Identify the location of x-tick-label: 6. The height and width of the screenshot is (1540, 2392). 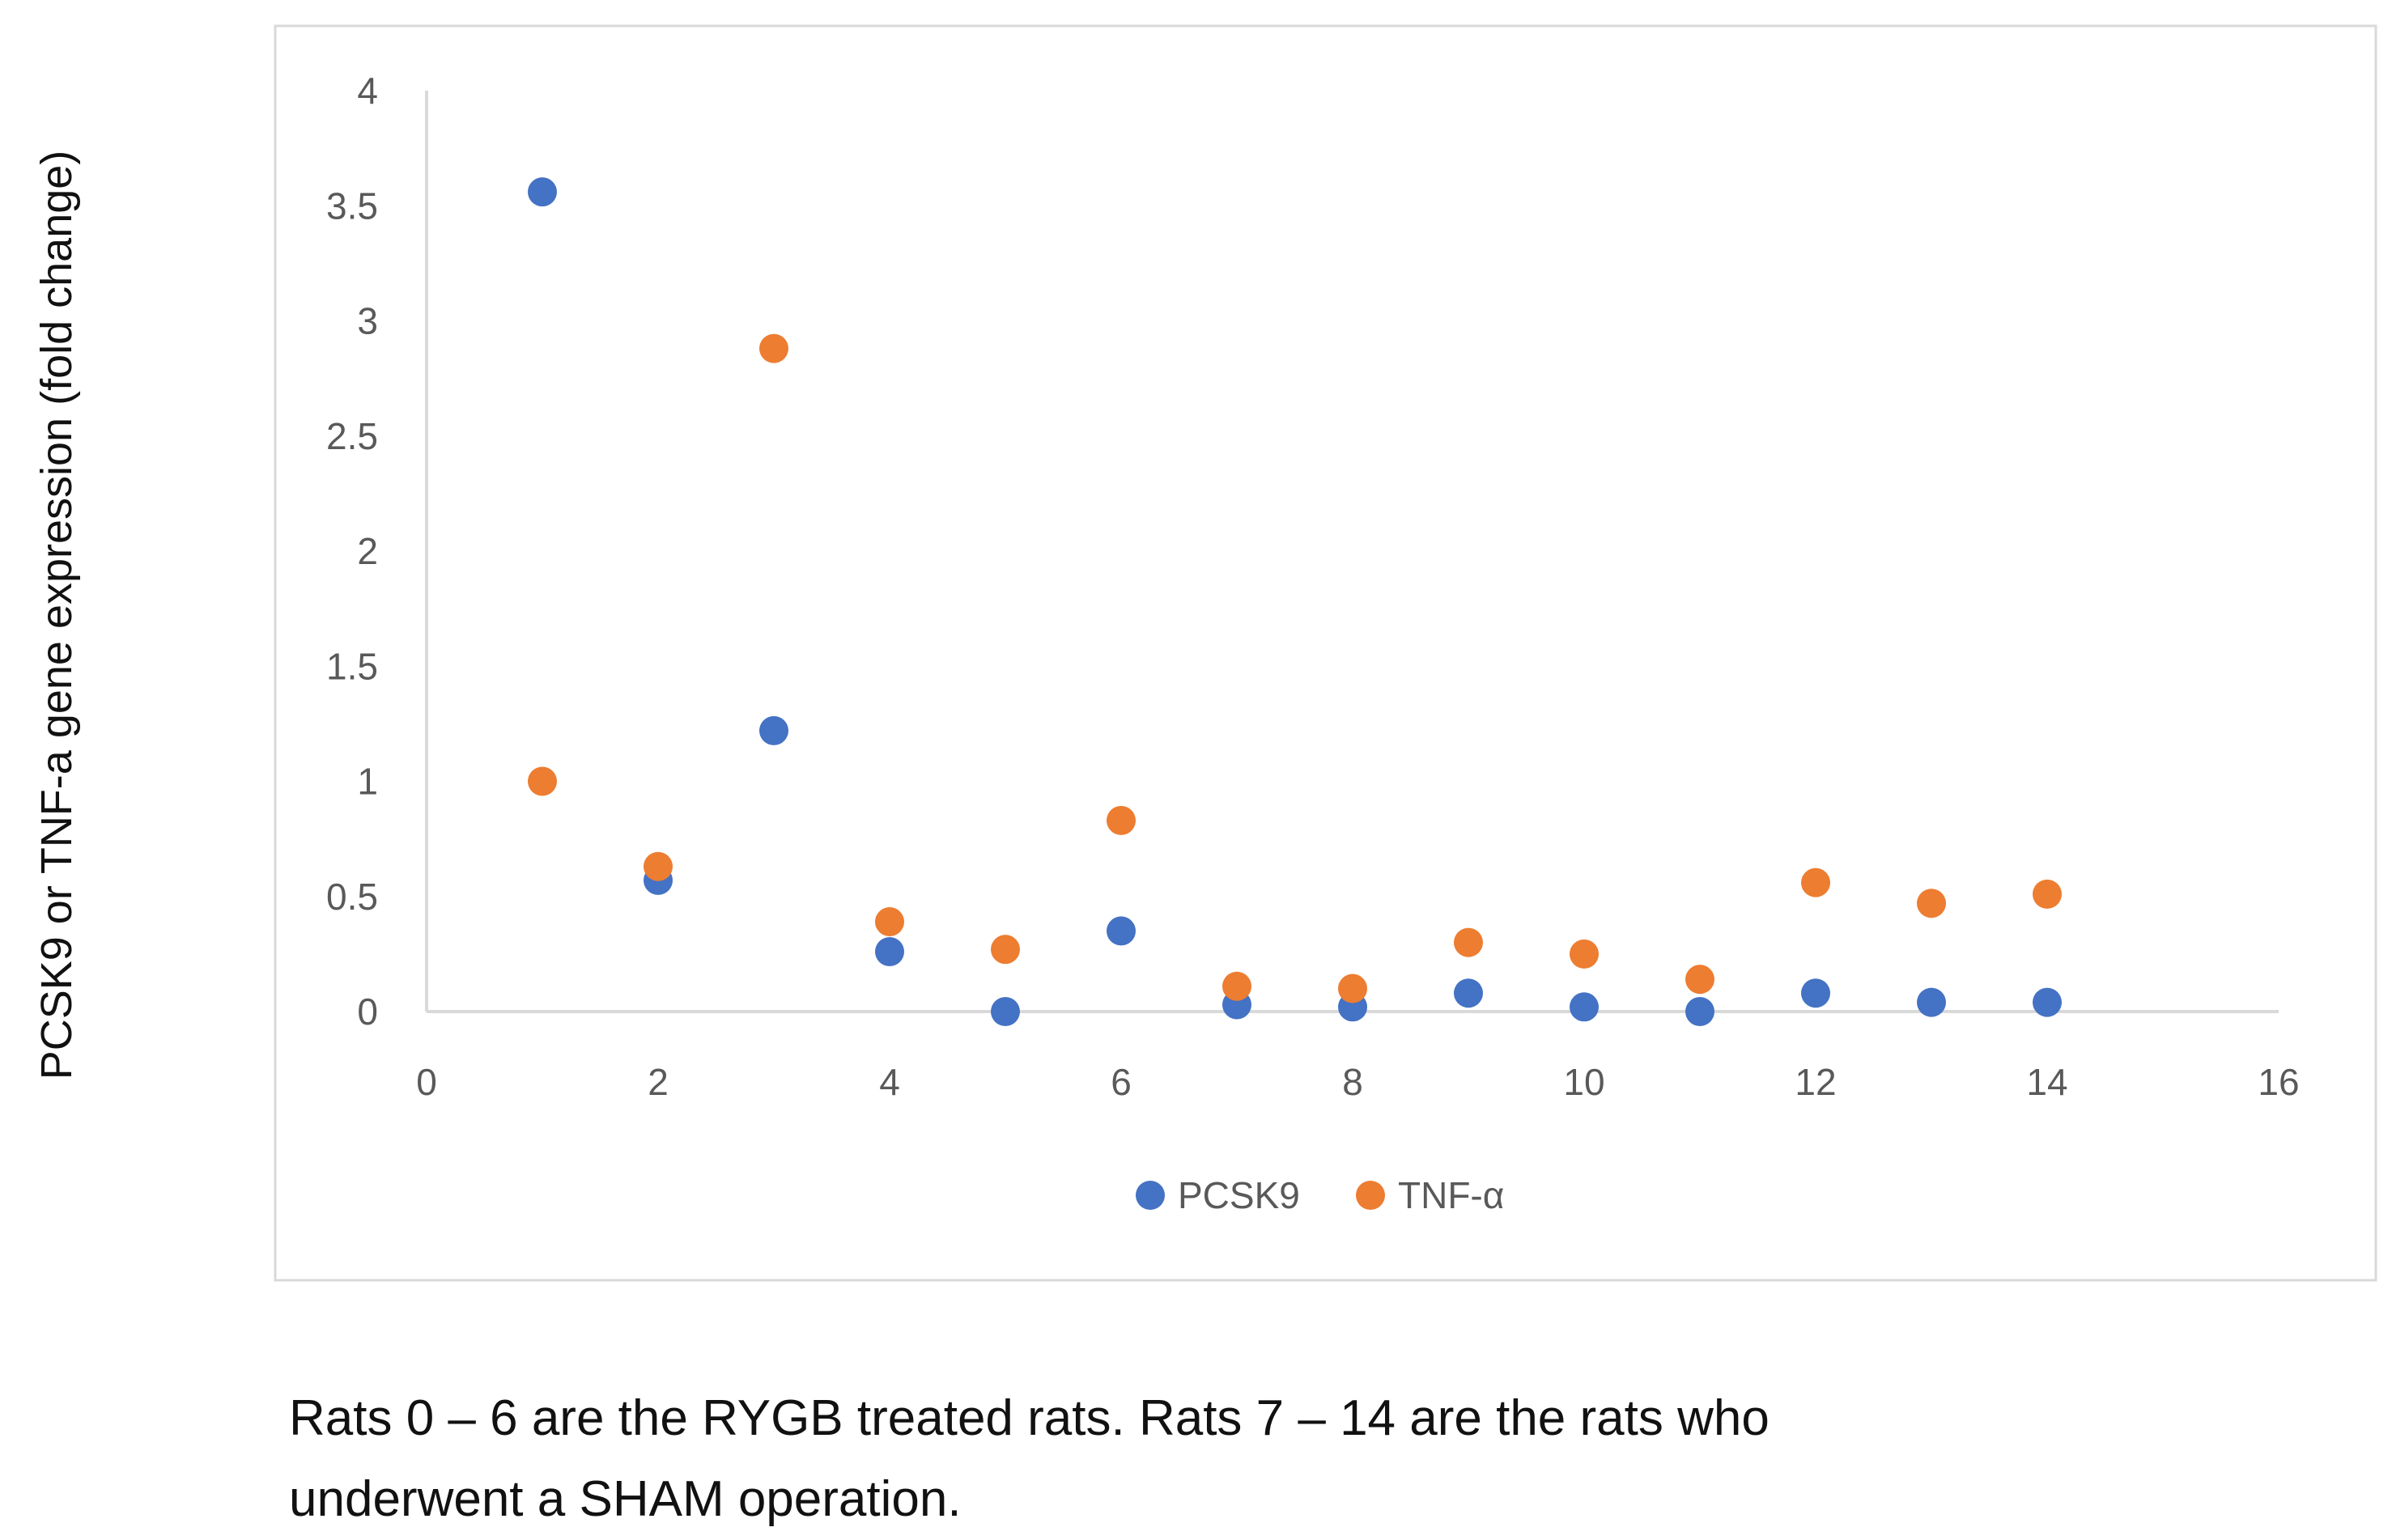
(1121, 1082).